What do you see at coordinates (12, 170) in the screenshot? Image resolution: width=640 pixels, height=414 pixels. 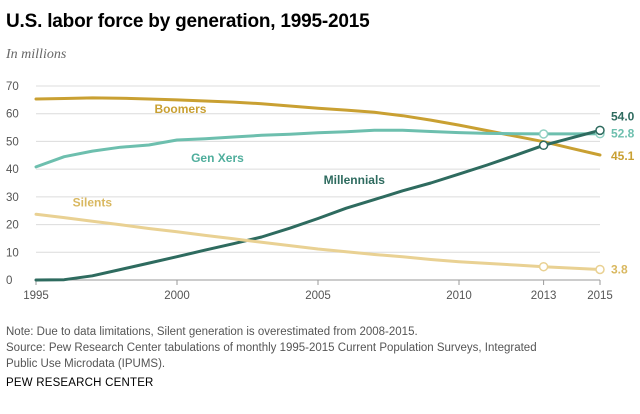 I see `y-tick-label: 40` at bounding box center [12, 170].